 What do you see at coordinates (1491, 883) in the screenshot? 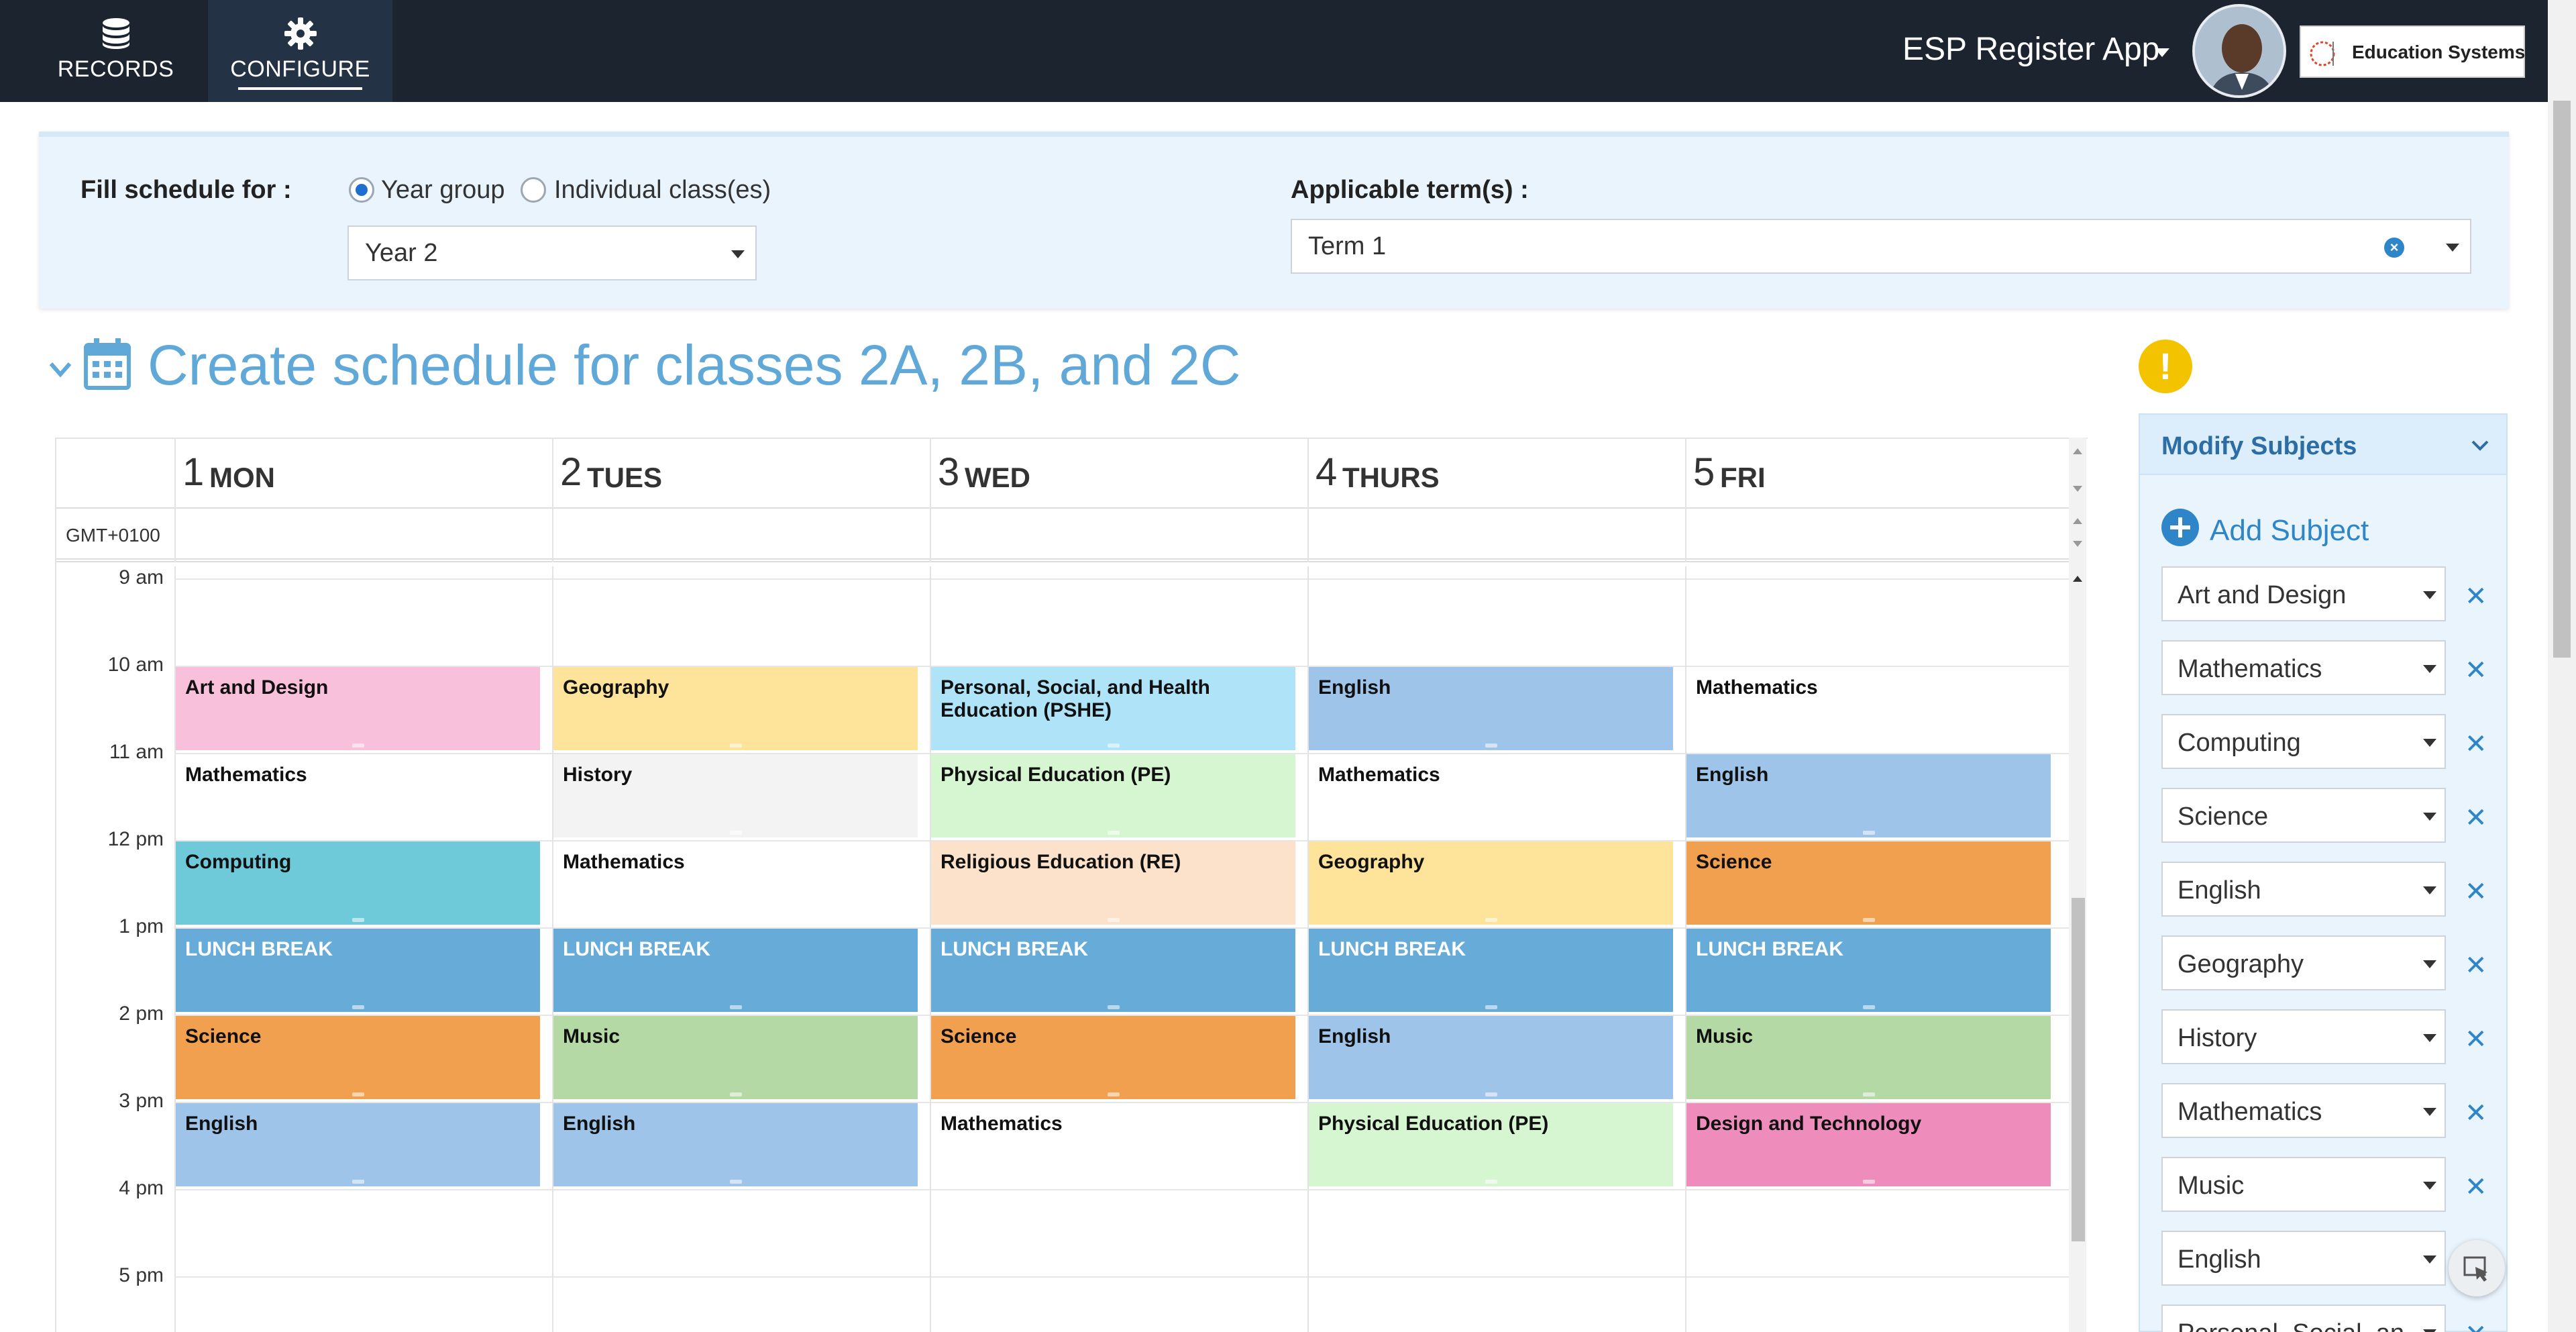
I see `schedule-event: Geography` at bounding box center [1491, 883].